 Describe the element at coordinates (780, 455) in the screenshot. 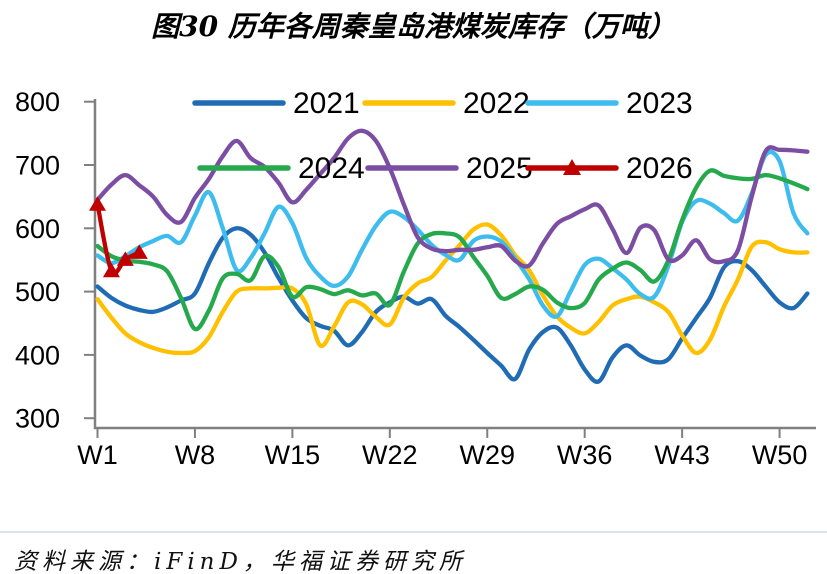

I see `x-tick-label-W50: W50` at that location.